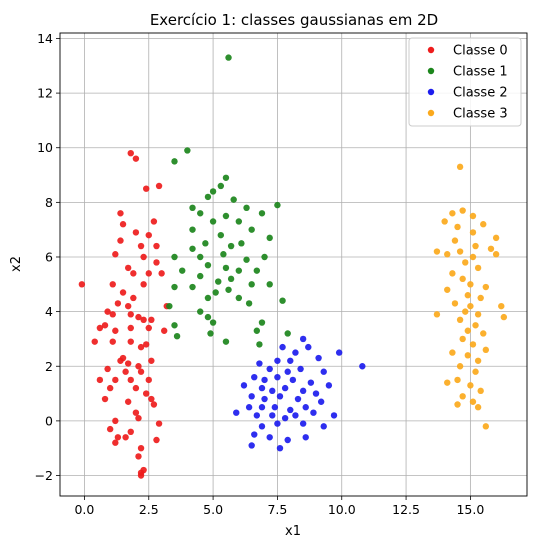 The image size is (534, 548). I want to click on y-tick-label: 2, so click(49, 366).